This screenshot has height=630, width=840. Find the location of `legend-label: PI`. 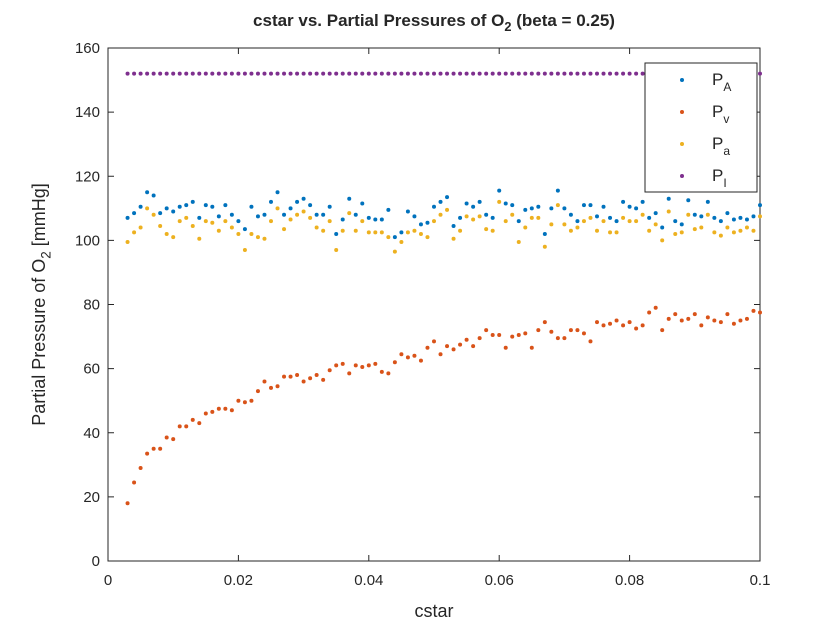

legend-label: PI is located at coordinates (719, 178).